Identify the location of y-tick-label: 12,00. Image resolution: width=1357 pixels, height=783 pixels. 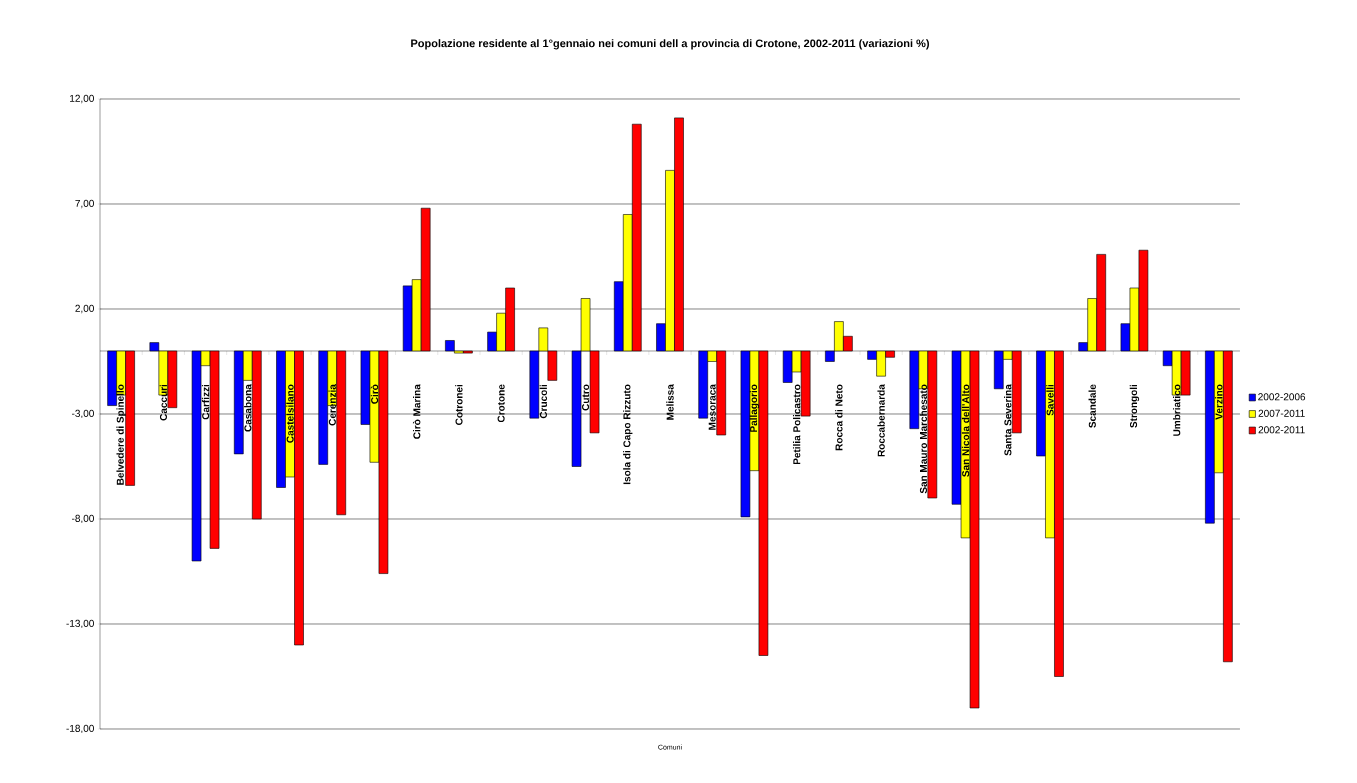
(82, 99).